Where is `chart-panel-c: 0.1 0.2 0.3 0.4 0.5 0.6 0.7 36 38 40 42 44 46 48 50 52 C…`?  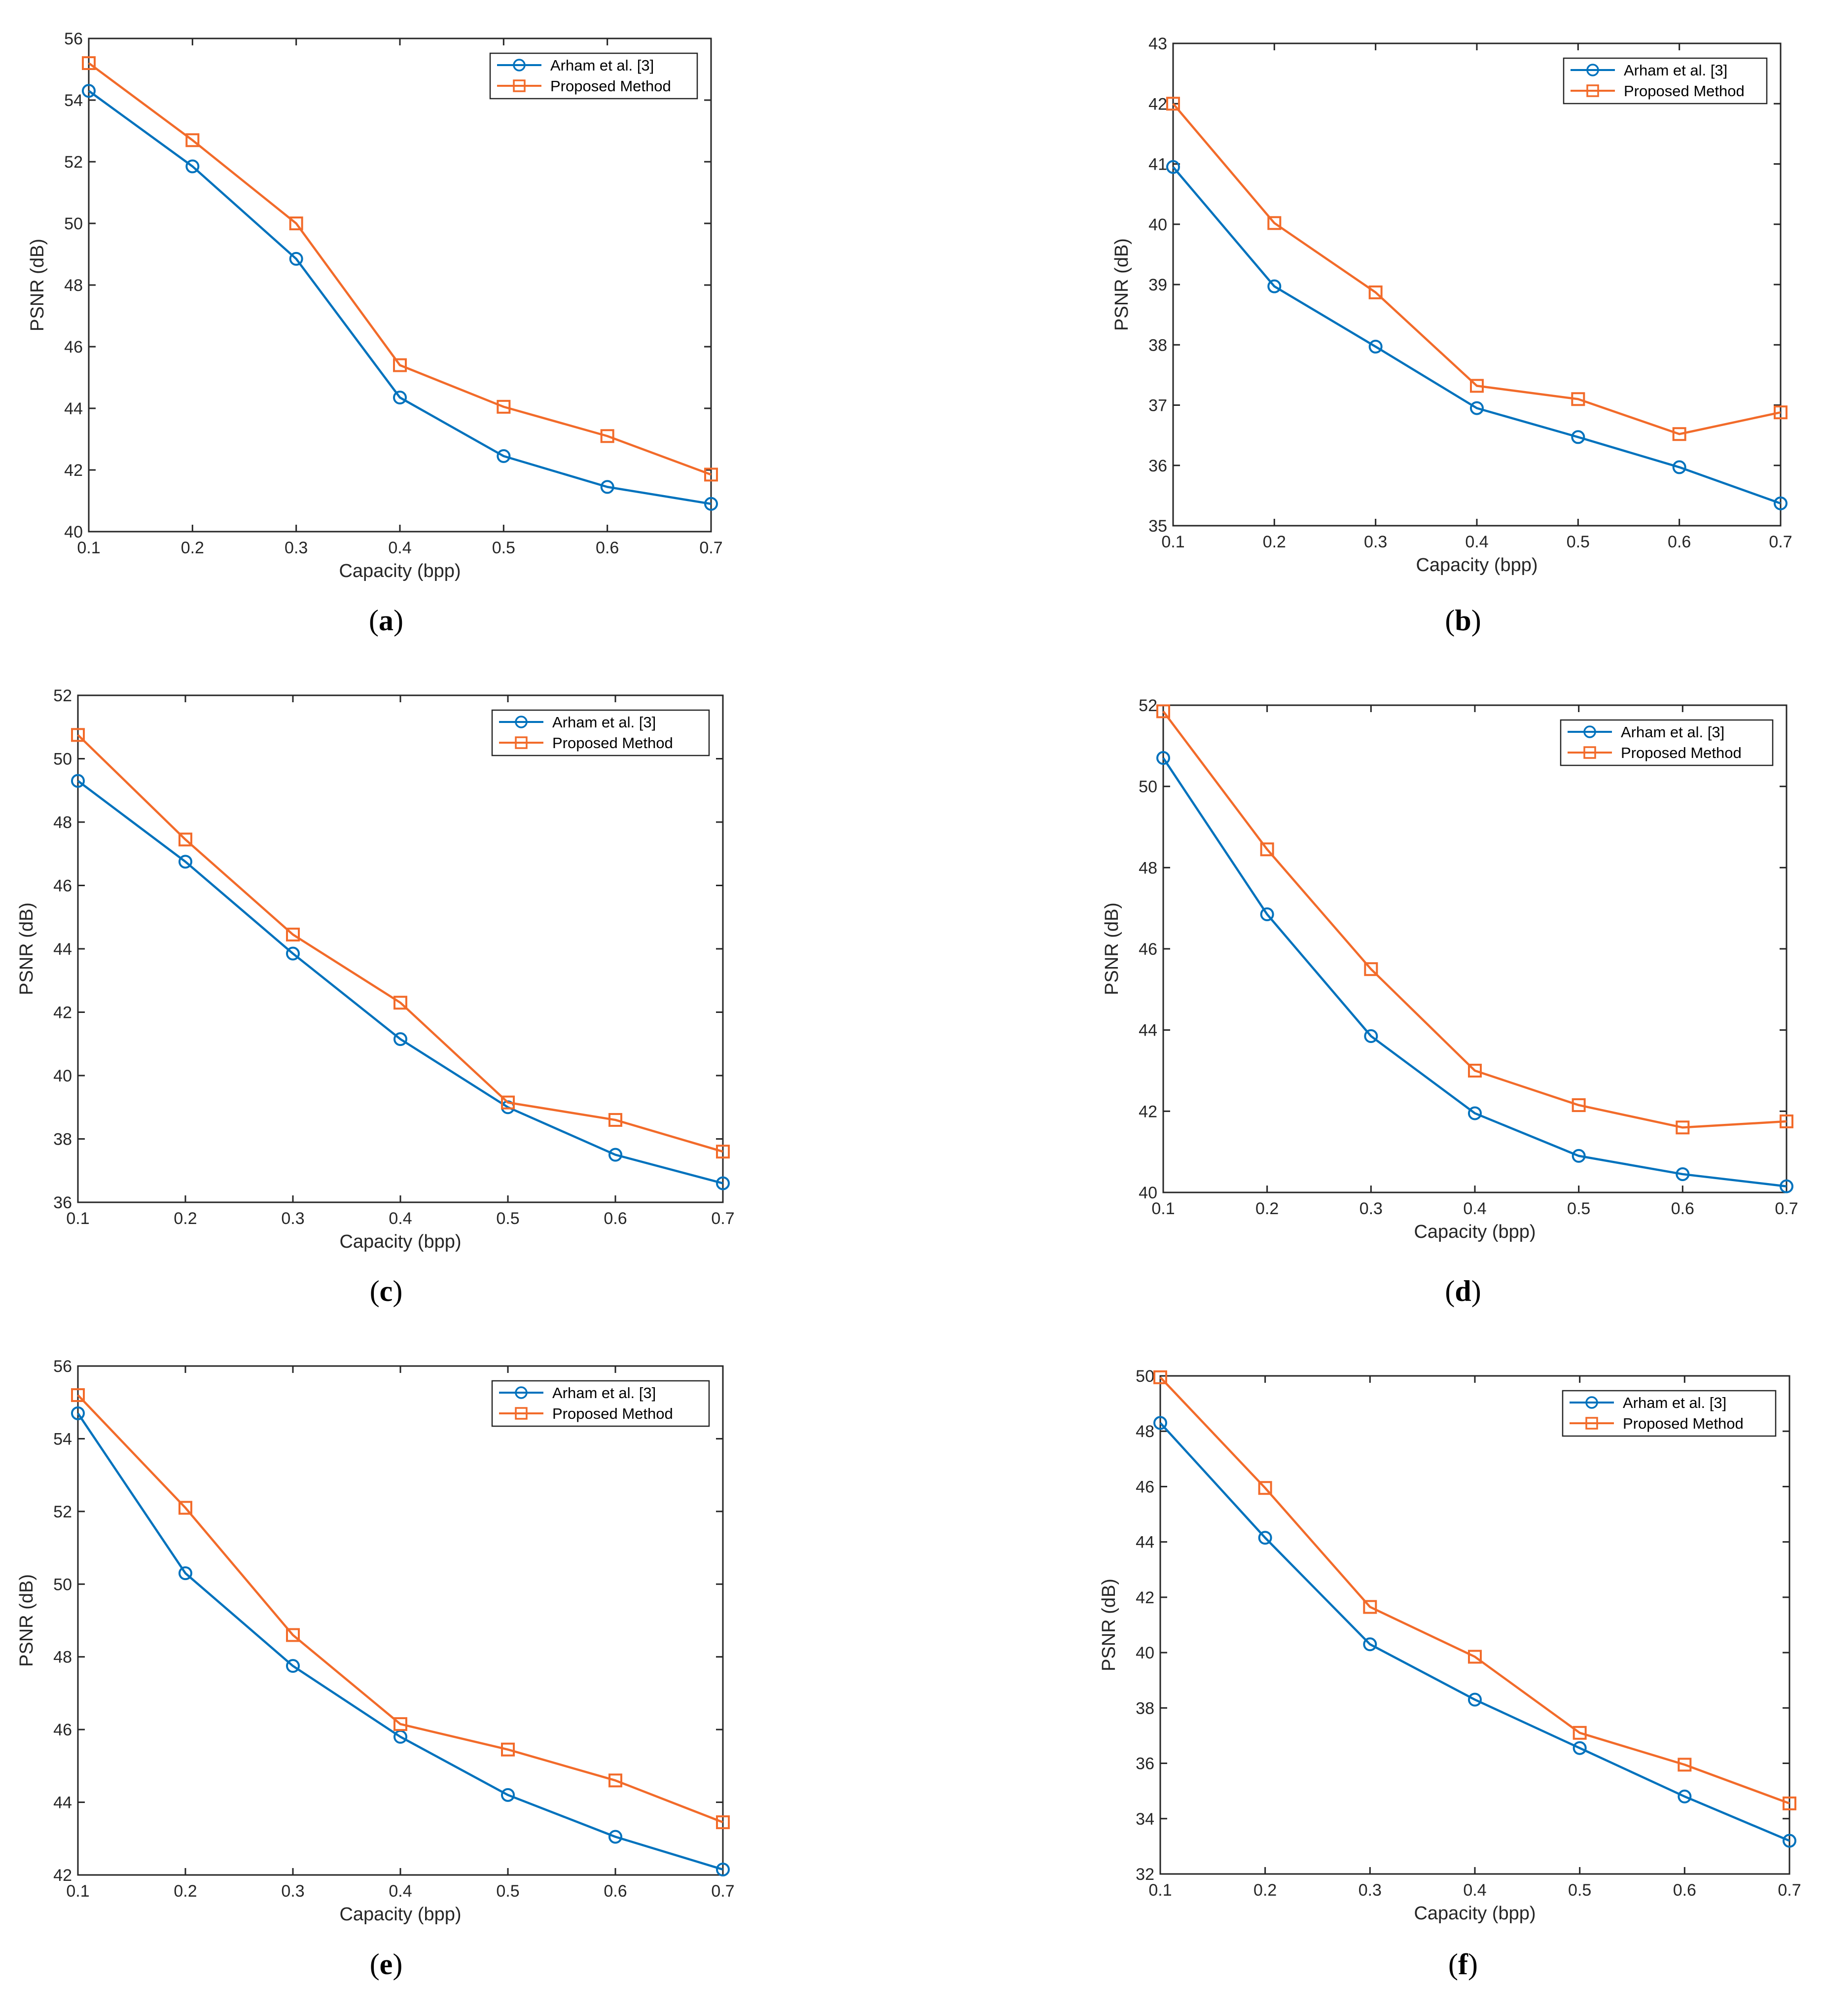
chart-panel-c: 0.1 0.2 0.3 0.4 0.5 0.6 0.7 36 38 40 42 44 46 48 50 52 C… is located at coordinates (375, 996).